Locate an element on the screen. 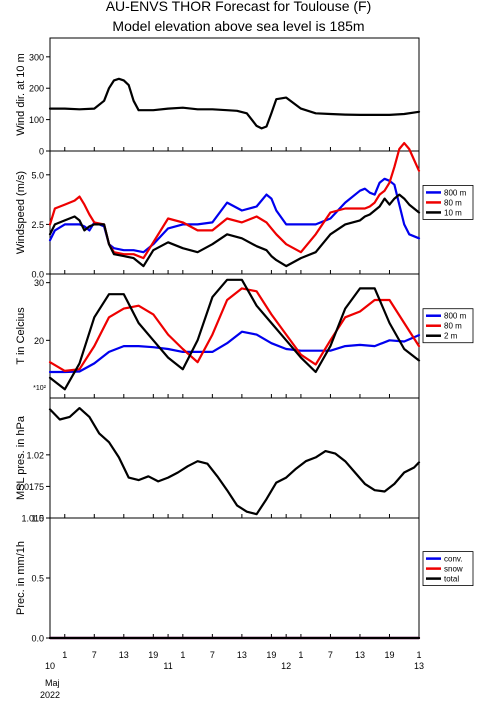  panel-5-ytick-label: 0.0 is located at coordinates (37, 639).